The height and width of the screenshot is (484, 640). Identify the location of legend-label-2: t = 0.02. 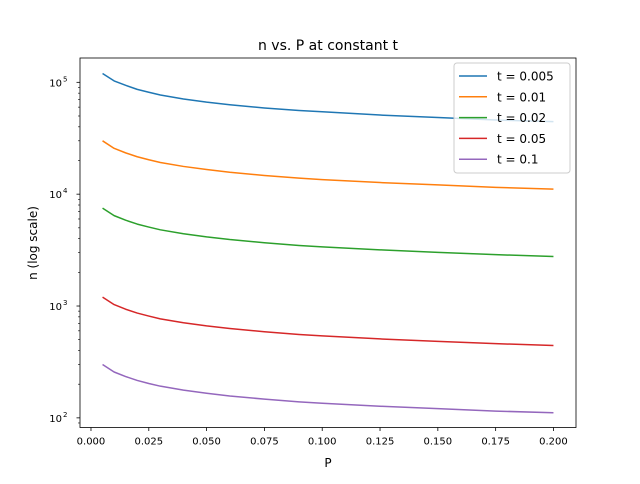
(521, 118).